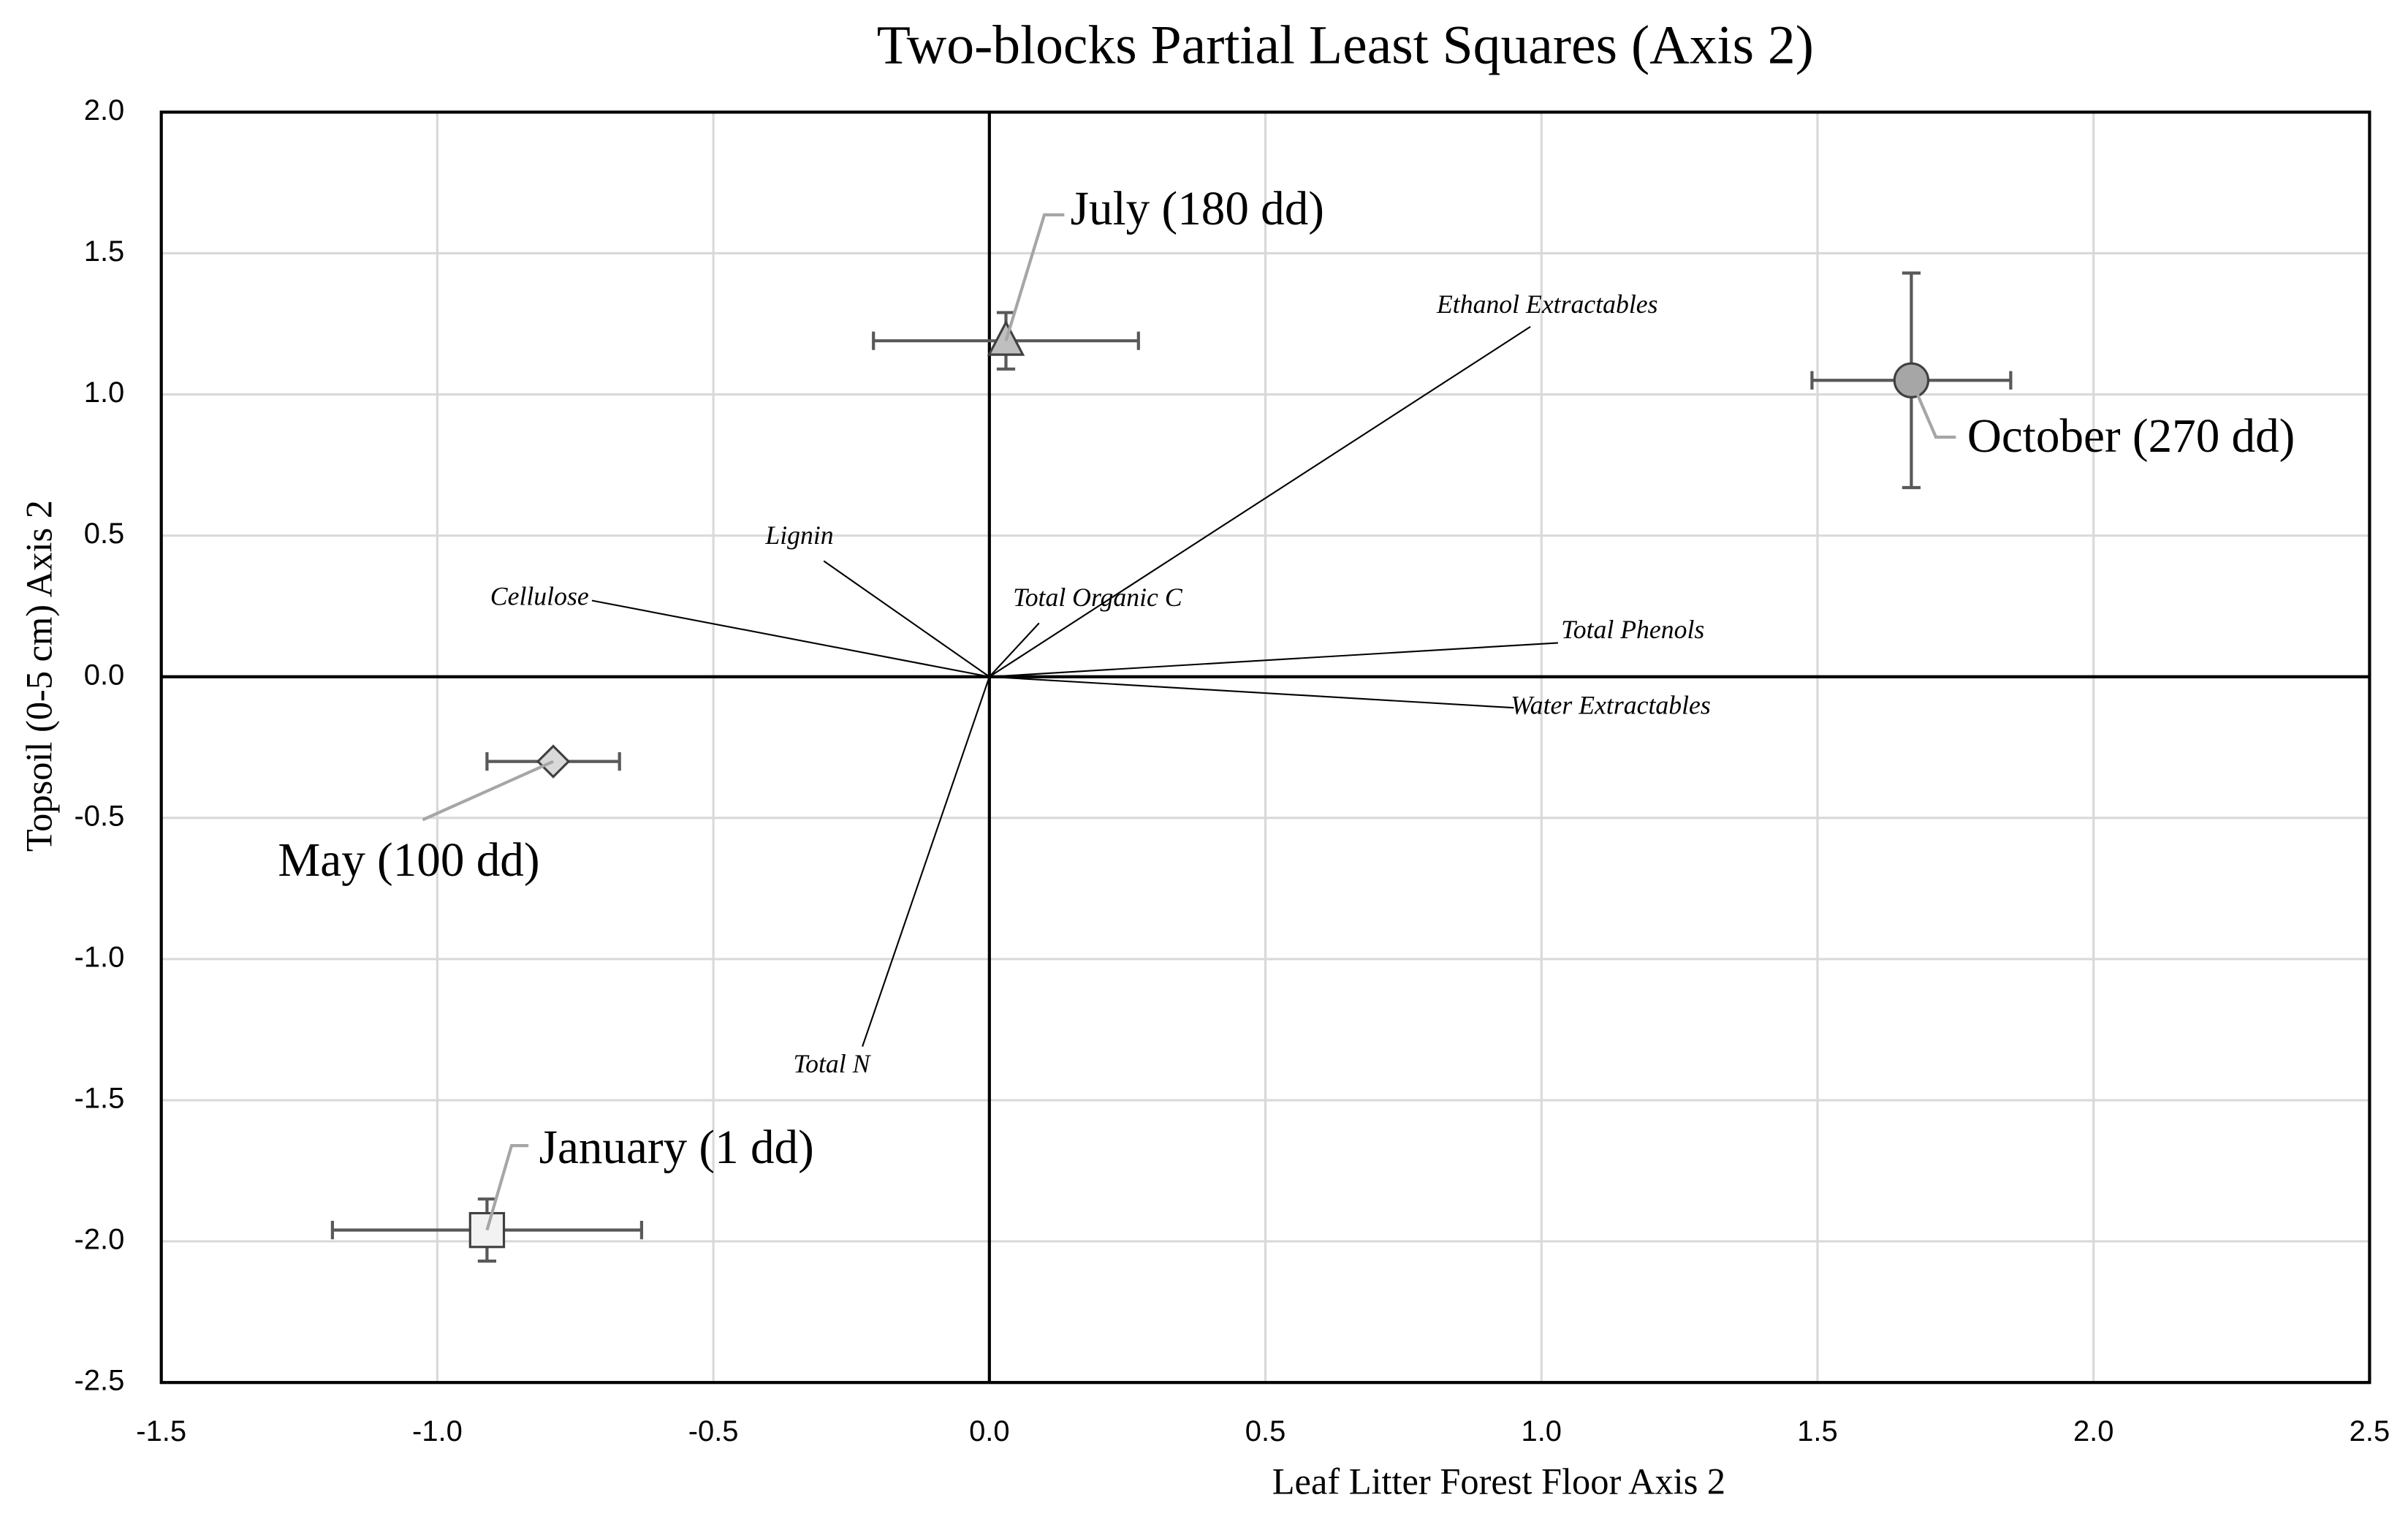 The image size is (2408, 1522). Describe the element at coordinates (1632, 629) in the screenshot. I see `vector-label: Total Phenols` at that location.